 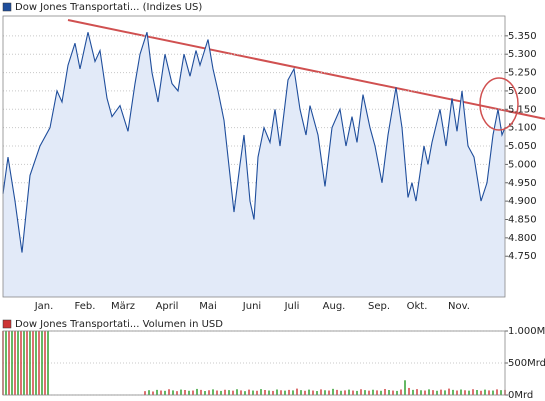 What do you see at coordinates (167, 306) in the screenshot?
I see `x-tick-label: April` at bounding box center [167, 306].